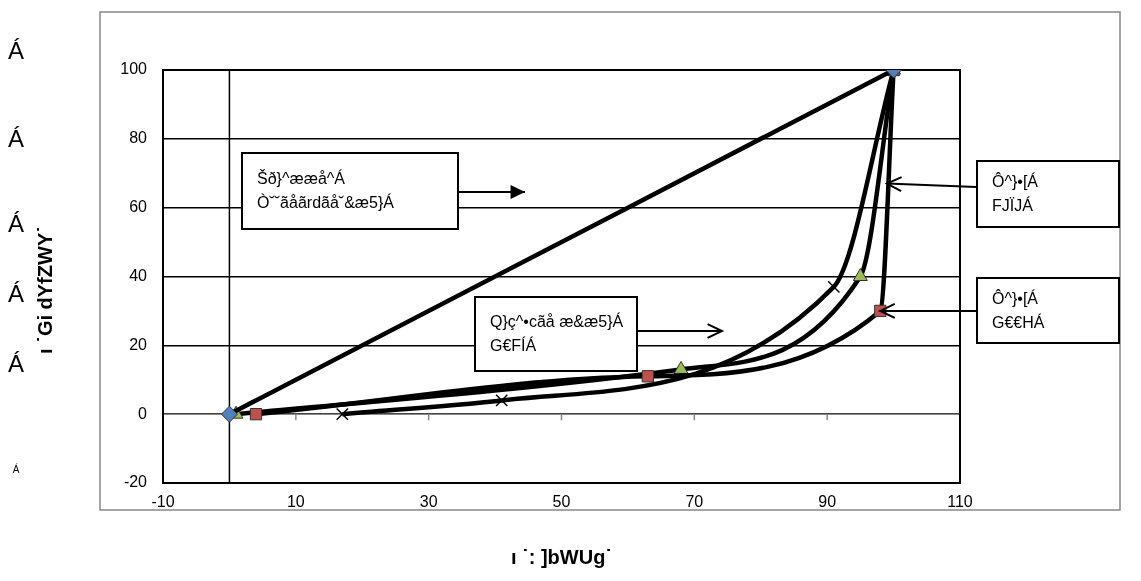  What do you see at coordinates (428, 502) in the screenshot?
I see `x-tick-label: 30` at bounding box center [428, 502].